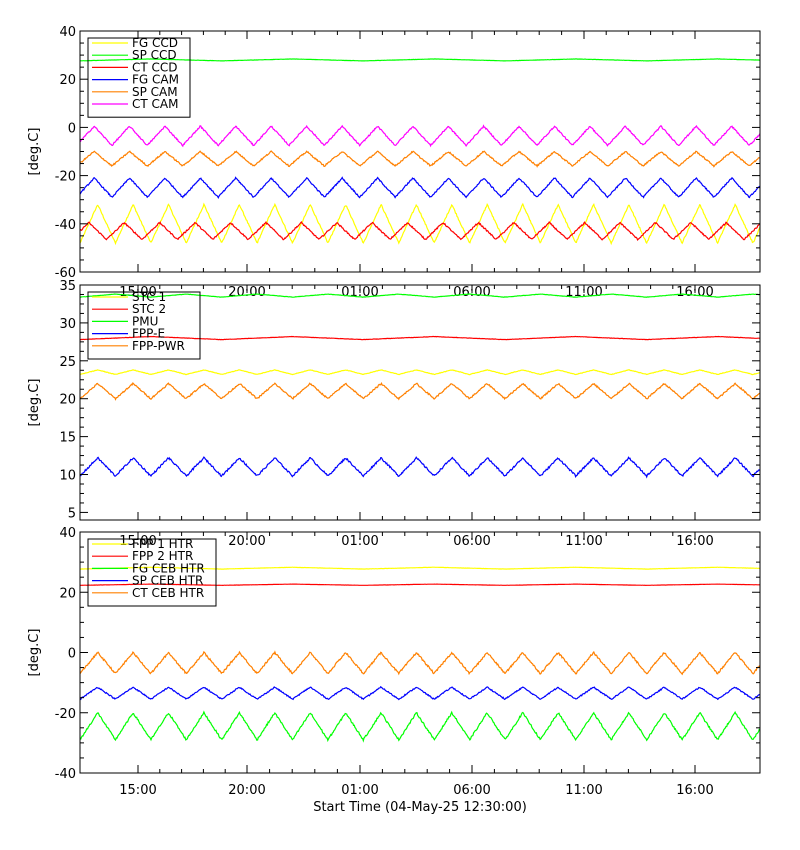  I want to click on series-line-fg-ceb-htr, so click(420, 726).